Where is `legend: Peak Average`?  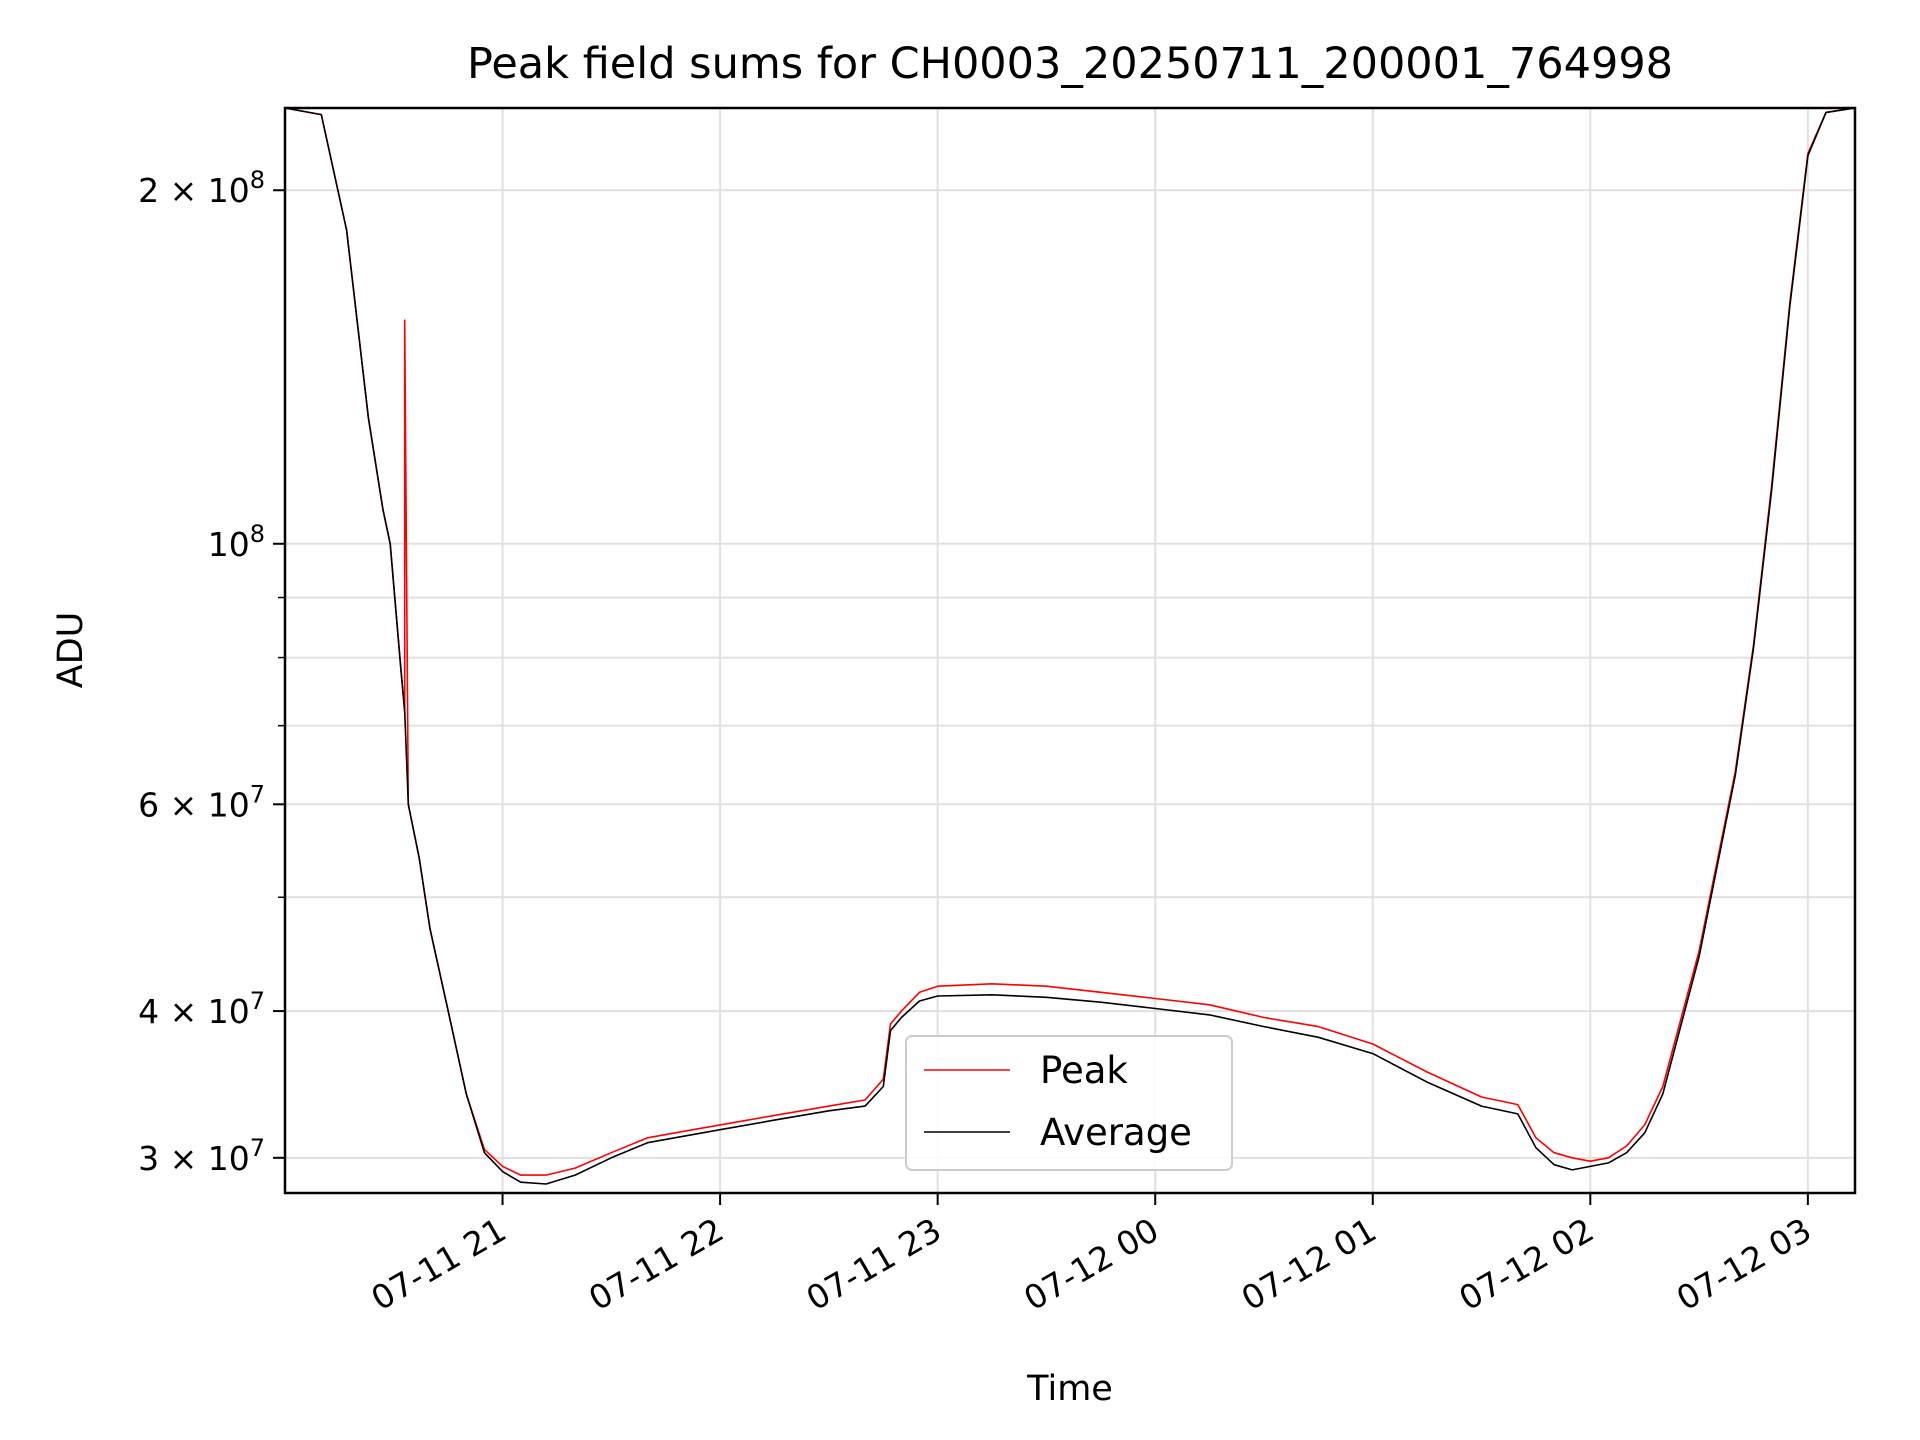
legend: Peak Average is located at coordinates (1069, 1103).